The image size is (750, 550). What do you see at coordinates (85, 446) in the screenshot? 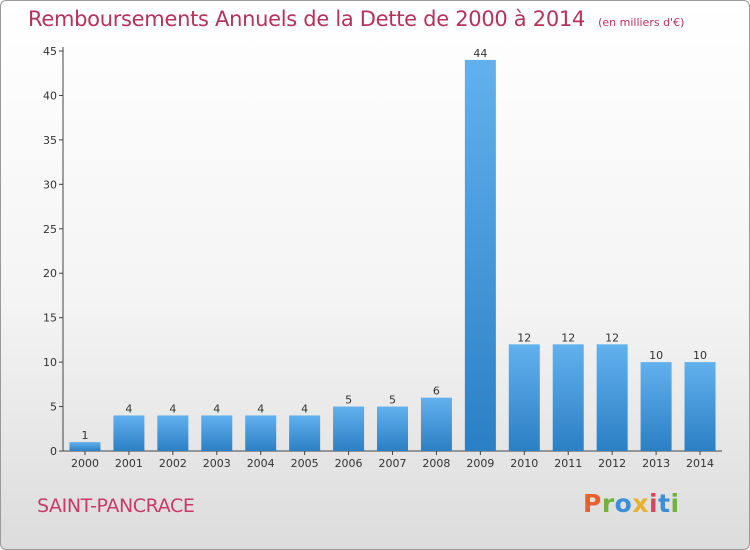
I see `bar-2000` at bounding box center [85, 446].